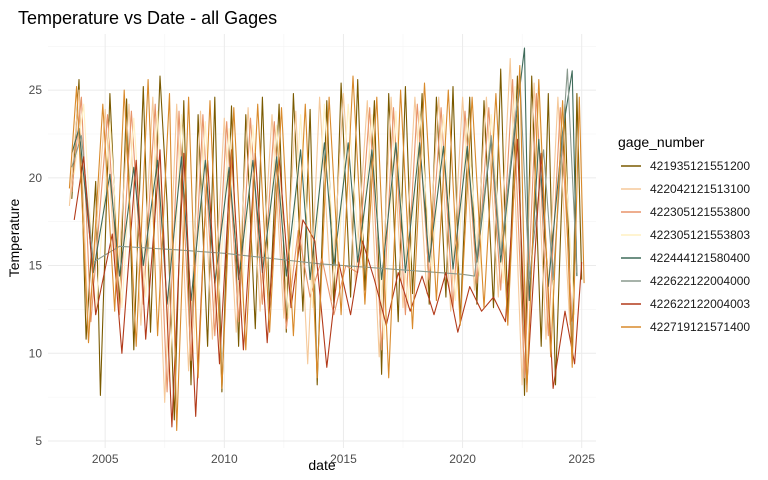 The image size is (768, 480). What do you see at coordinates (105, 459) in the screenshot?
I see `x-tick-label: 2005` at bounding box center [105, 459].